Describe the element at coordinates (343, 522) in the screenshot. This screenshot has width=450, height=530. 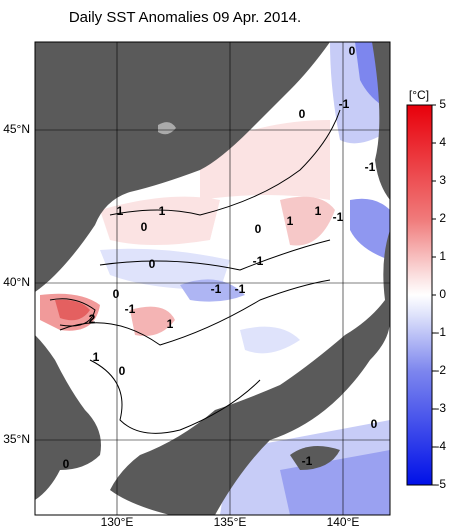
I see `lon-label: 140°E` at that location.